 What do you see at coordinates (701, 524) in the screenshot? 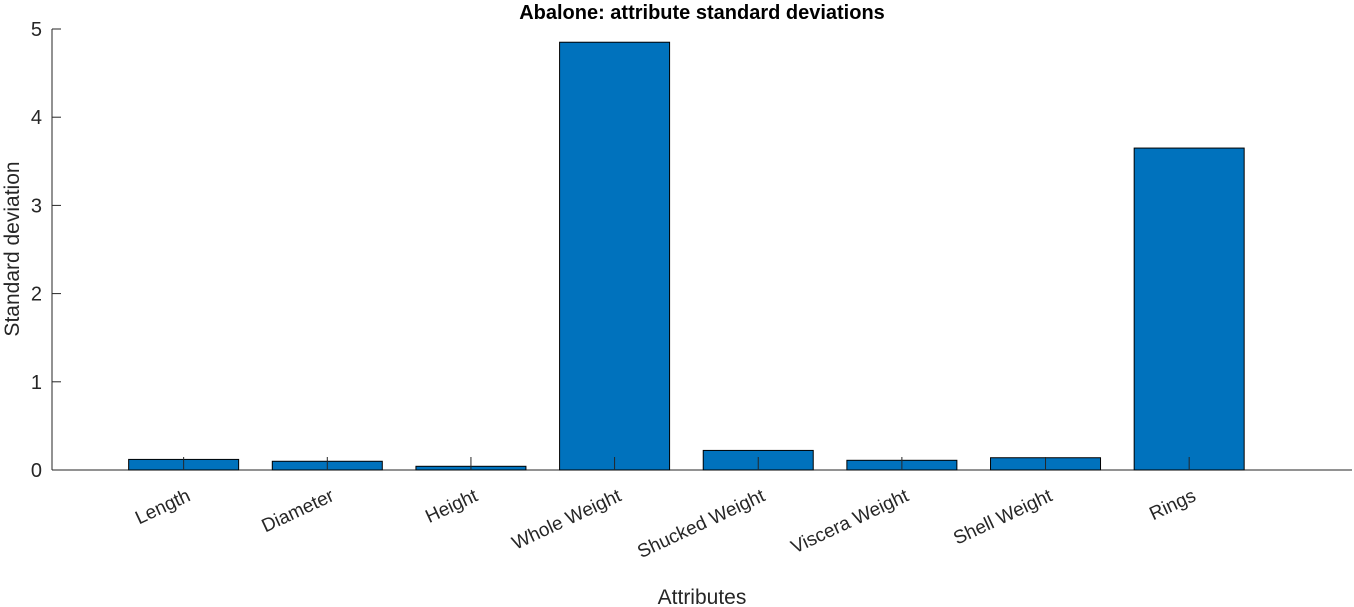
I see `x-tick-label: Shucked Weight` at bounding box center [701, 524].